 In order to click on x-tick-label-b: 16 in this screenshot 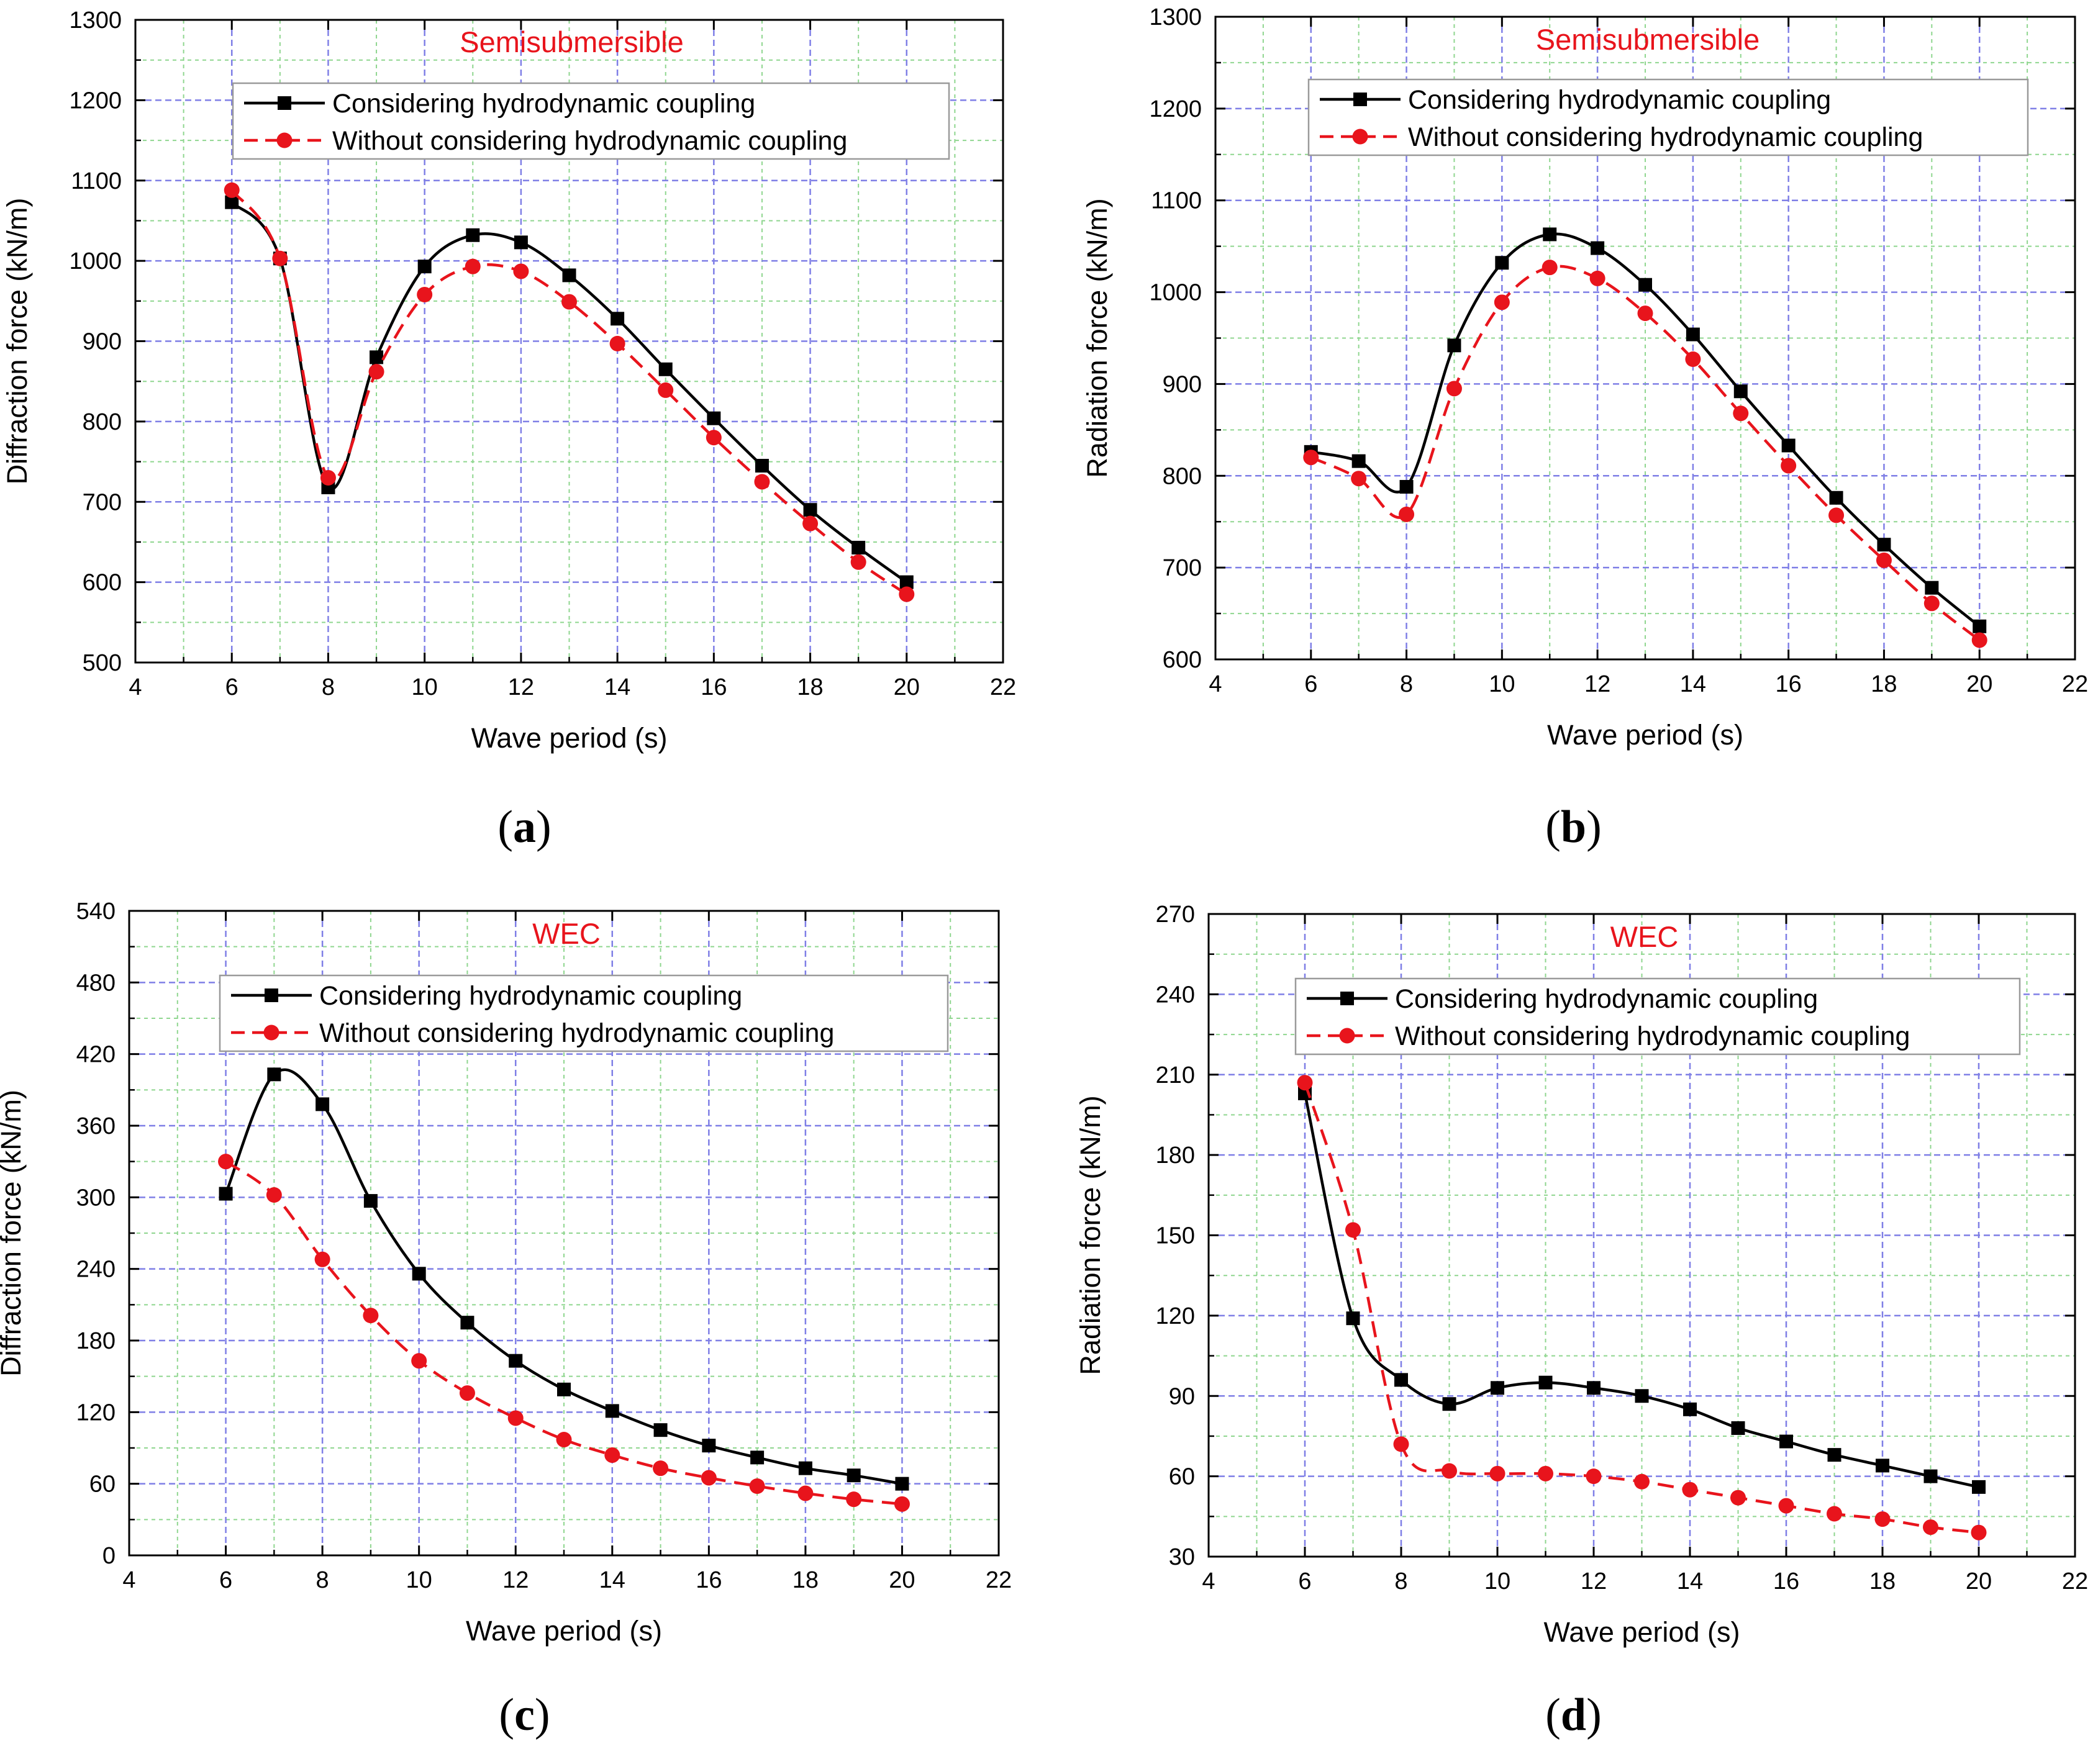, I will do `click(1789, 684)`.